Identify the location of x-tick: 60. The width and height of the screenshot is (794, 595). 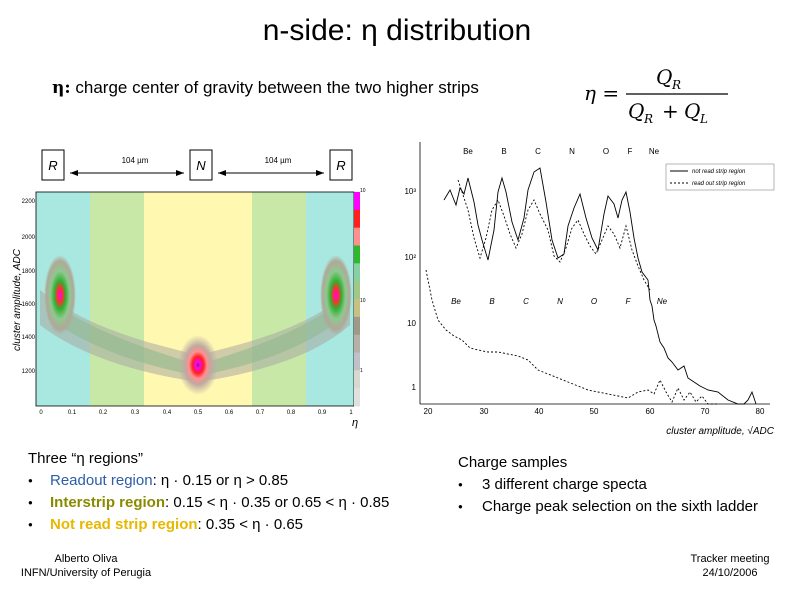
(650, 411).